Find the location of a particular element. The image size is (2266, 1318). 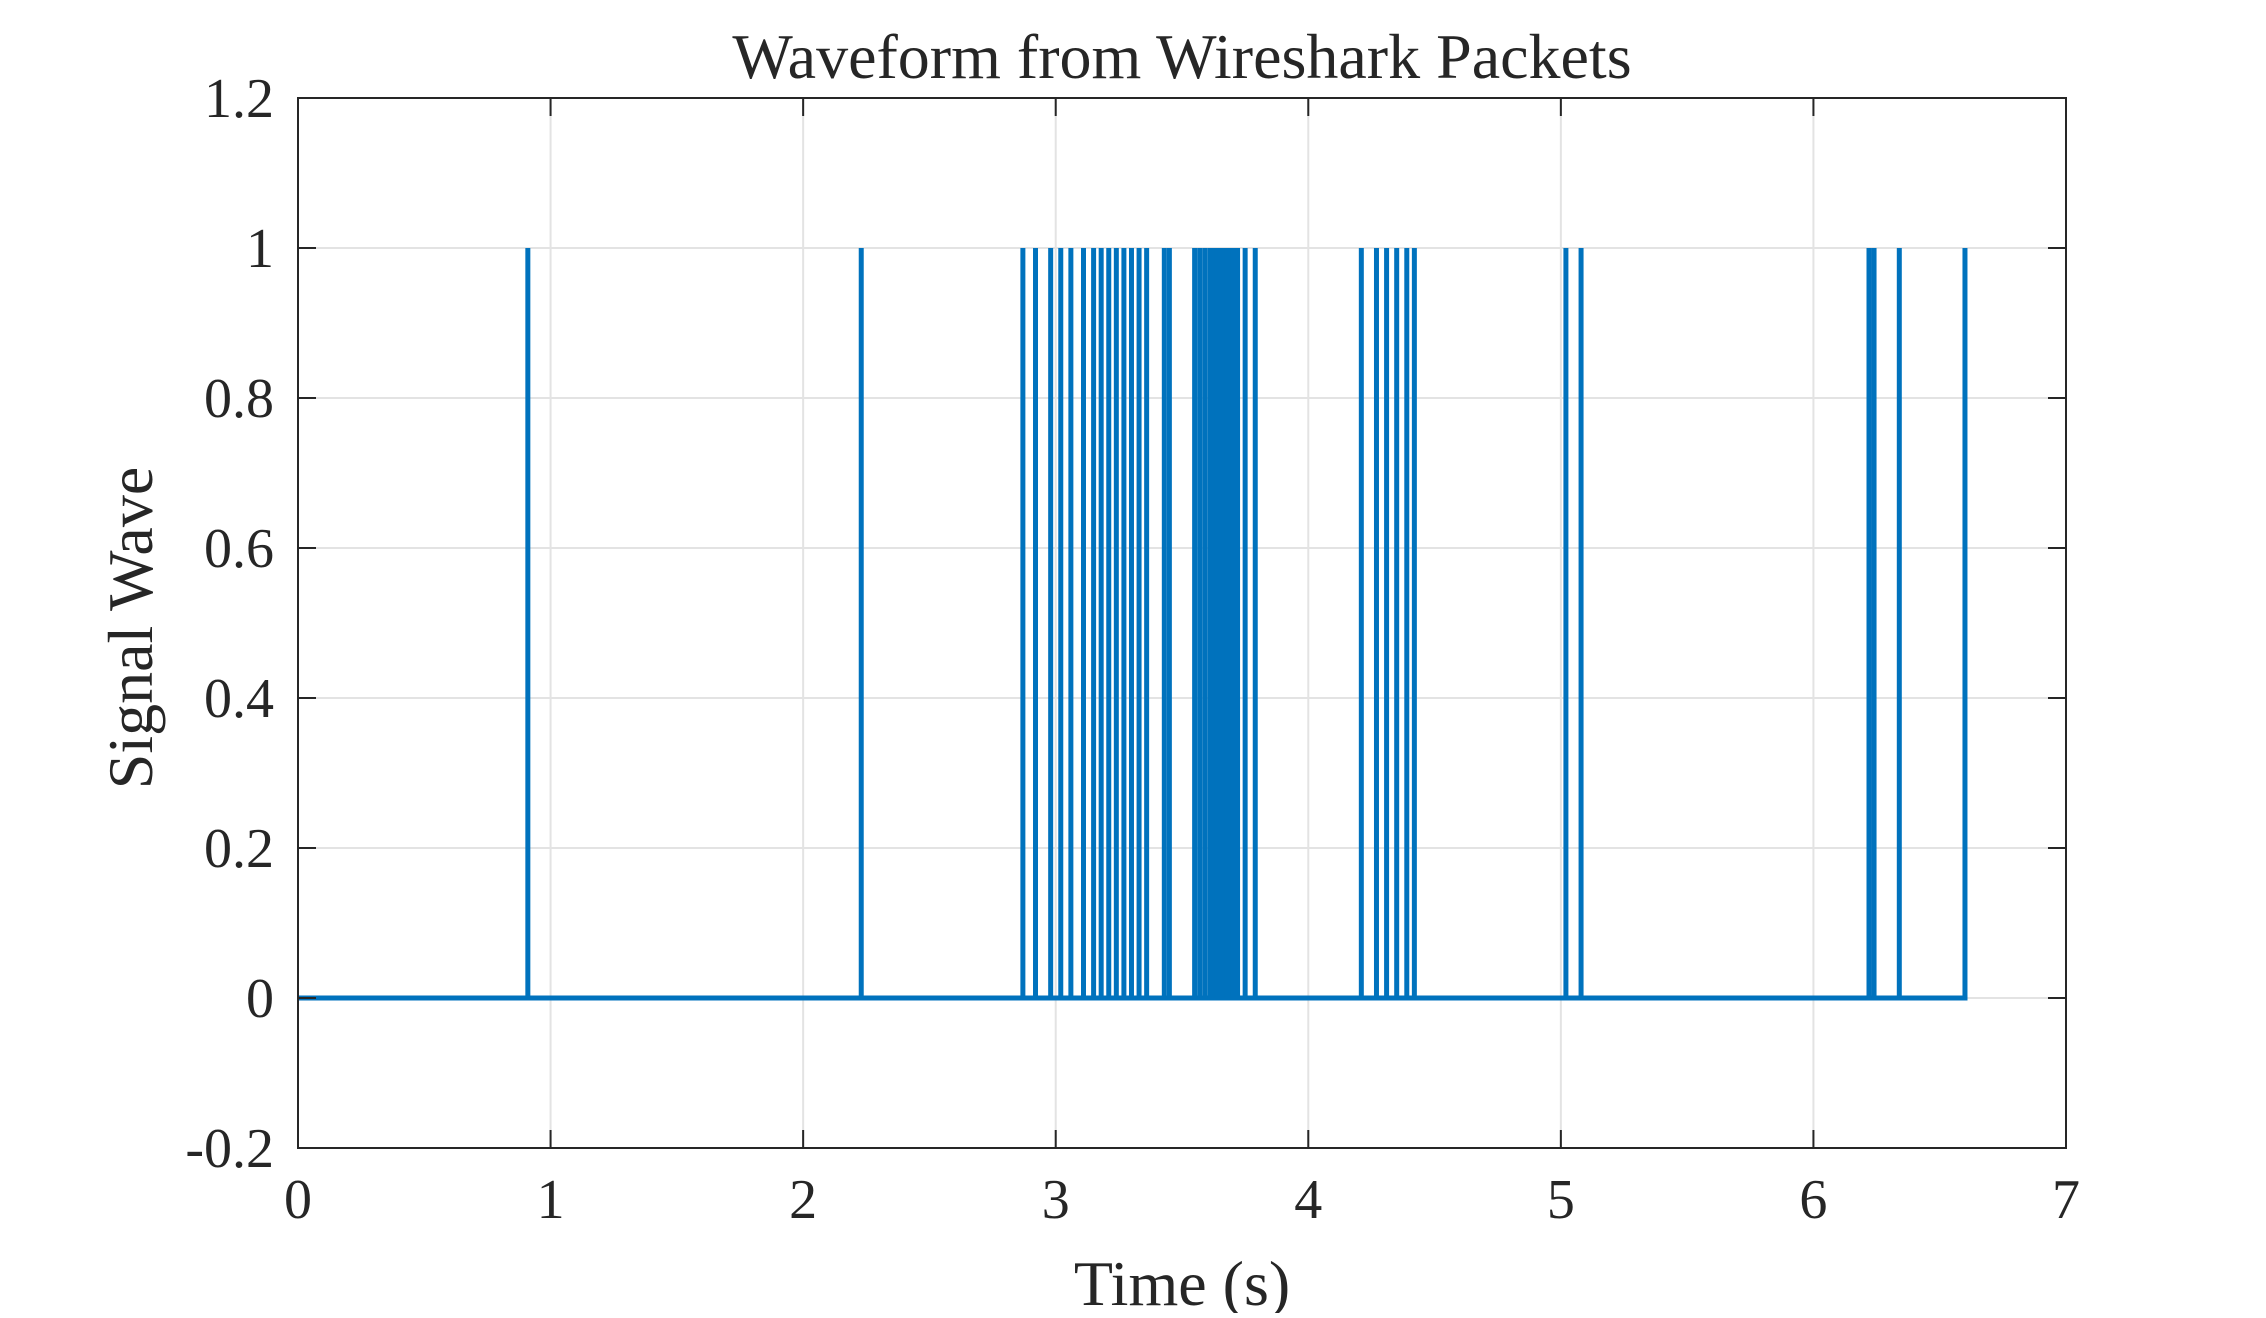

x-tick-labels: 0 1 2 3 4 5 6 7 is located at coordinates (1182, 1200).